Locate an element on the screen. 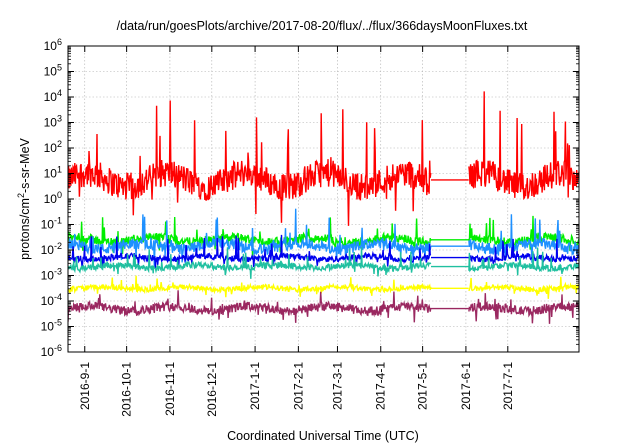  x-tick-label: 2016-9-1 is located at coordinates (85, 386).